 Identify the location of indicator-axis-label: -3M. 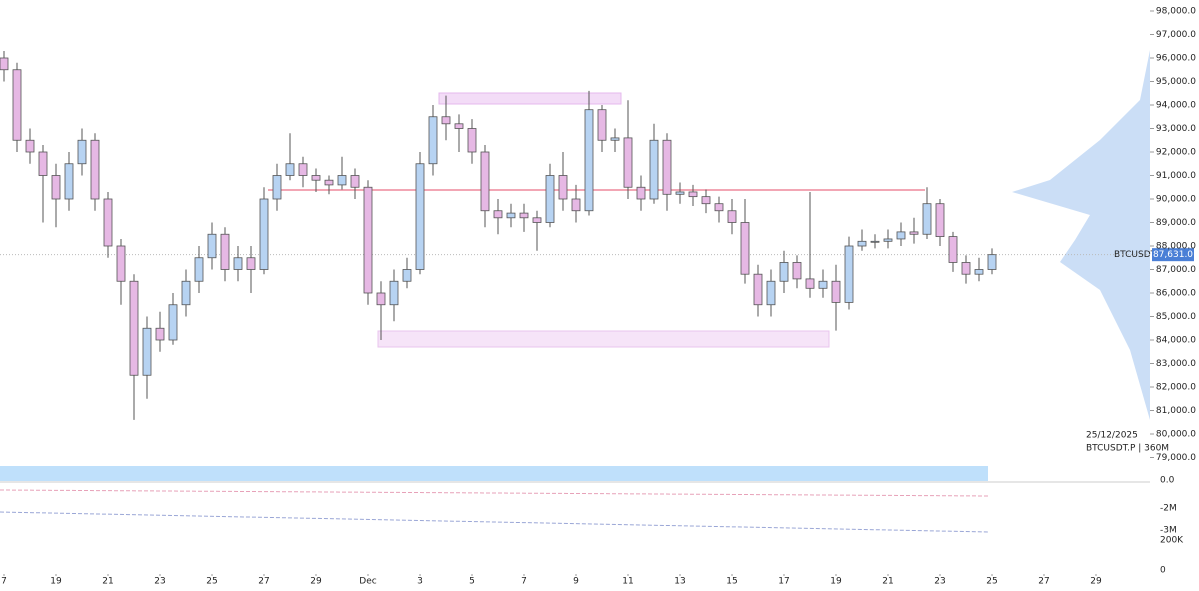
(1168, 531).